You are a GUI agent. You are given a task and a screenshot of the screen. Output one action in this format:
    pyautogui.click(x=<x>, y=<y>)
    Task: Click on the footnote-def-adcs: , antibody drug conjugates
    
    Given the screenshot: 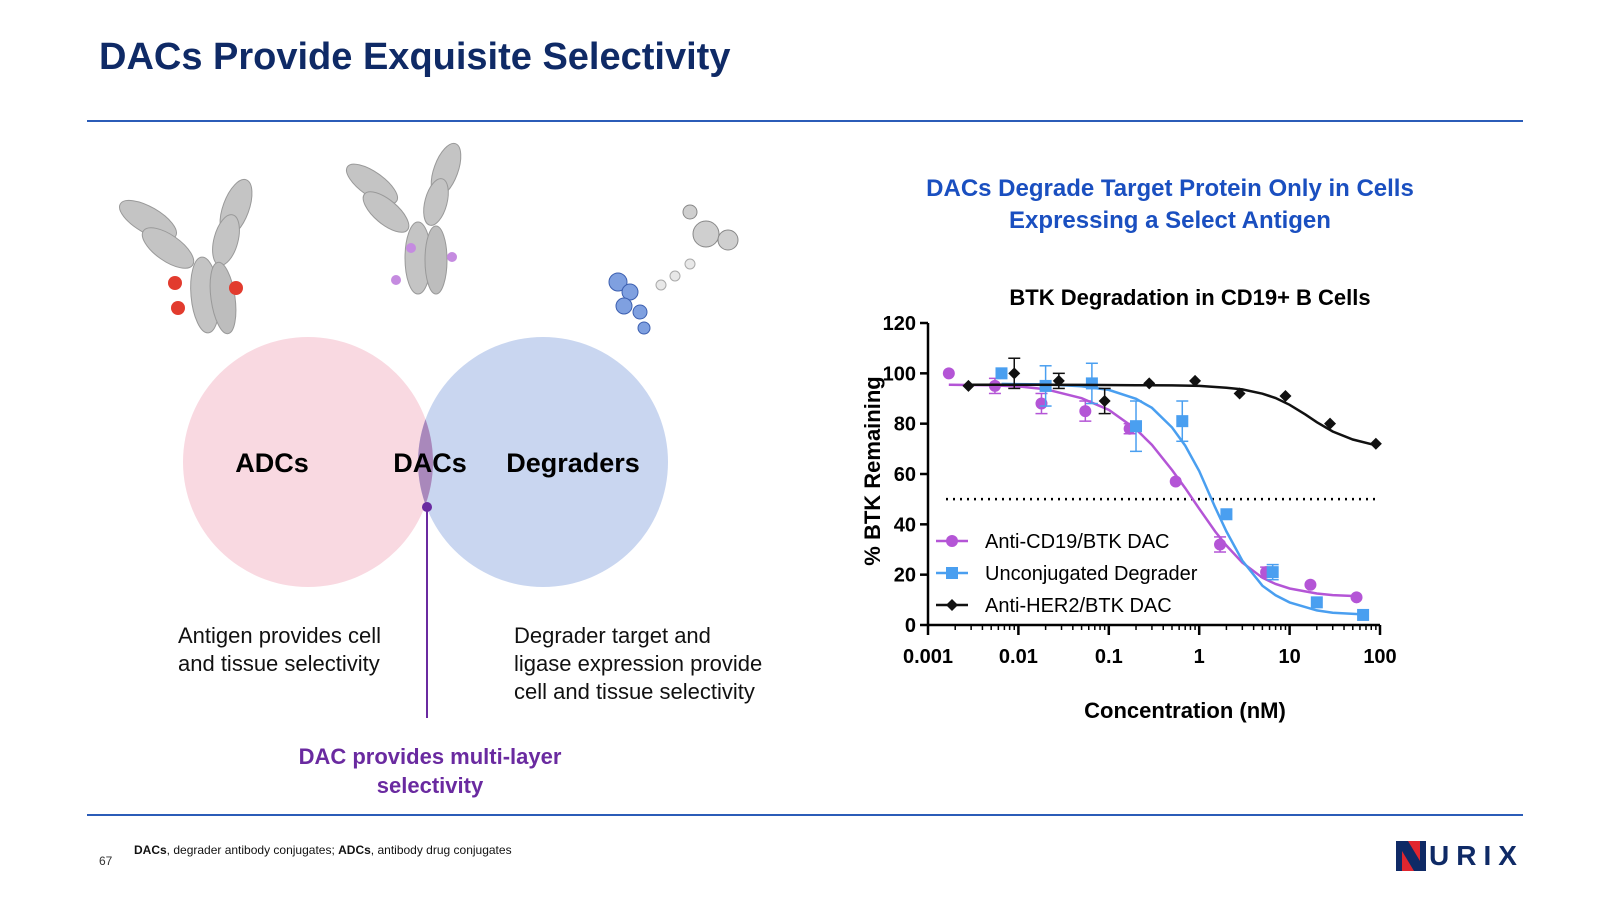 What is the action you would take?
    pyautogui.click(x=441, y=850)
    